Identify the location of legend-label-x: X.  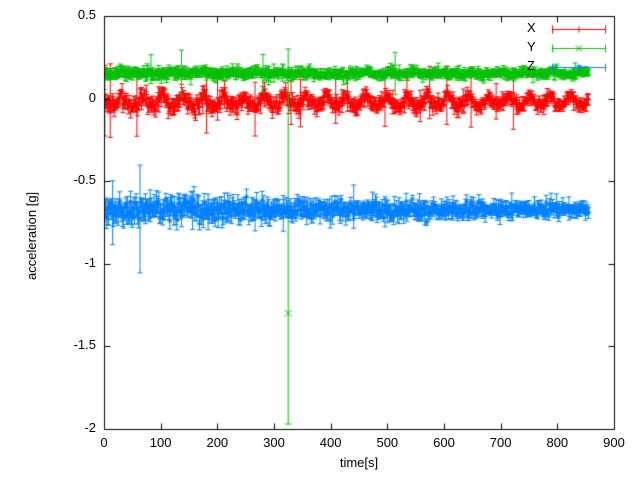
(531, 27).